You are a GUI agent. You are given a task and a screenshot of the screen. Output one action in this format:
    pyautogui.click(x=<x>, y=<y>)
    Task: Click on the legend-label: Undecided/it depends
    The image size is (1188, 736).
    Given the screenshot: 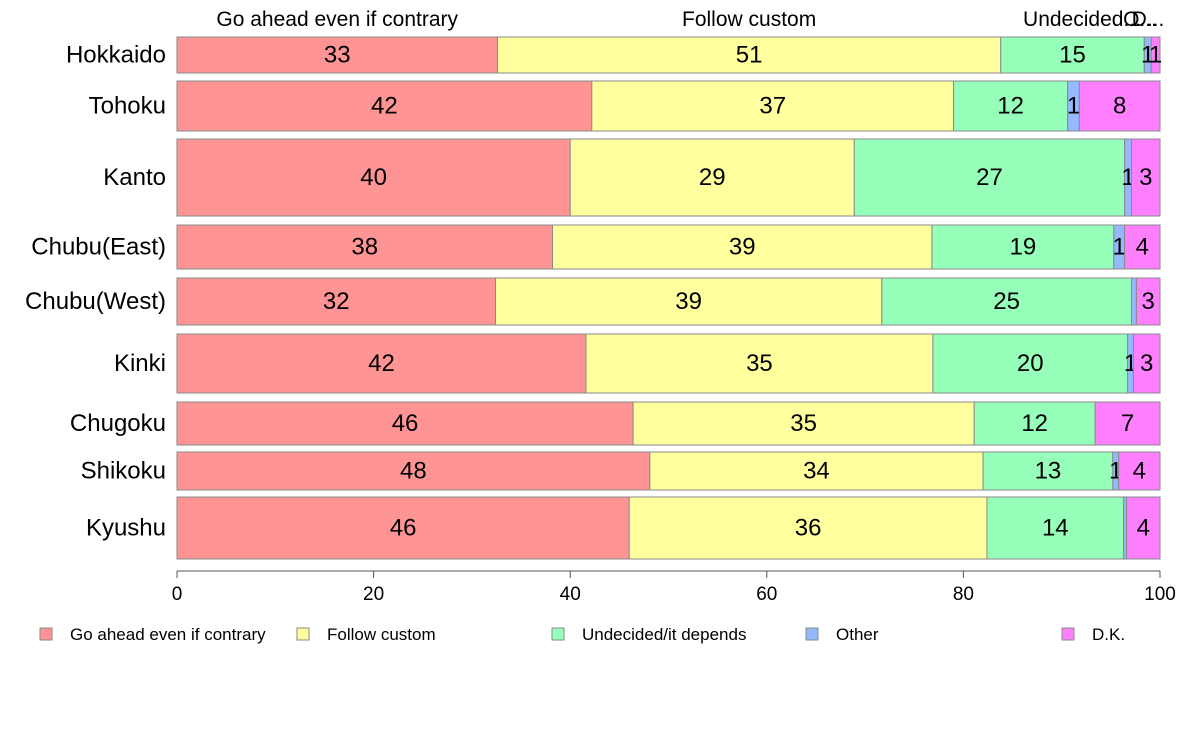 What is the action you would take?
    pyautogui.click(x=664, y=634)
    